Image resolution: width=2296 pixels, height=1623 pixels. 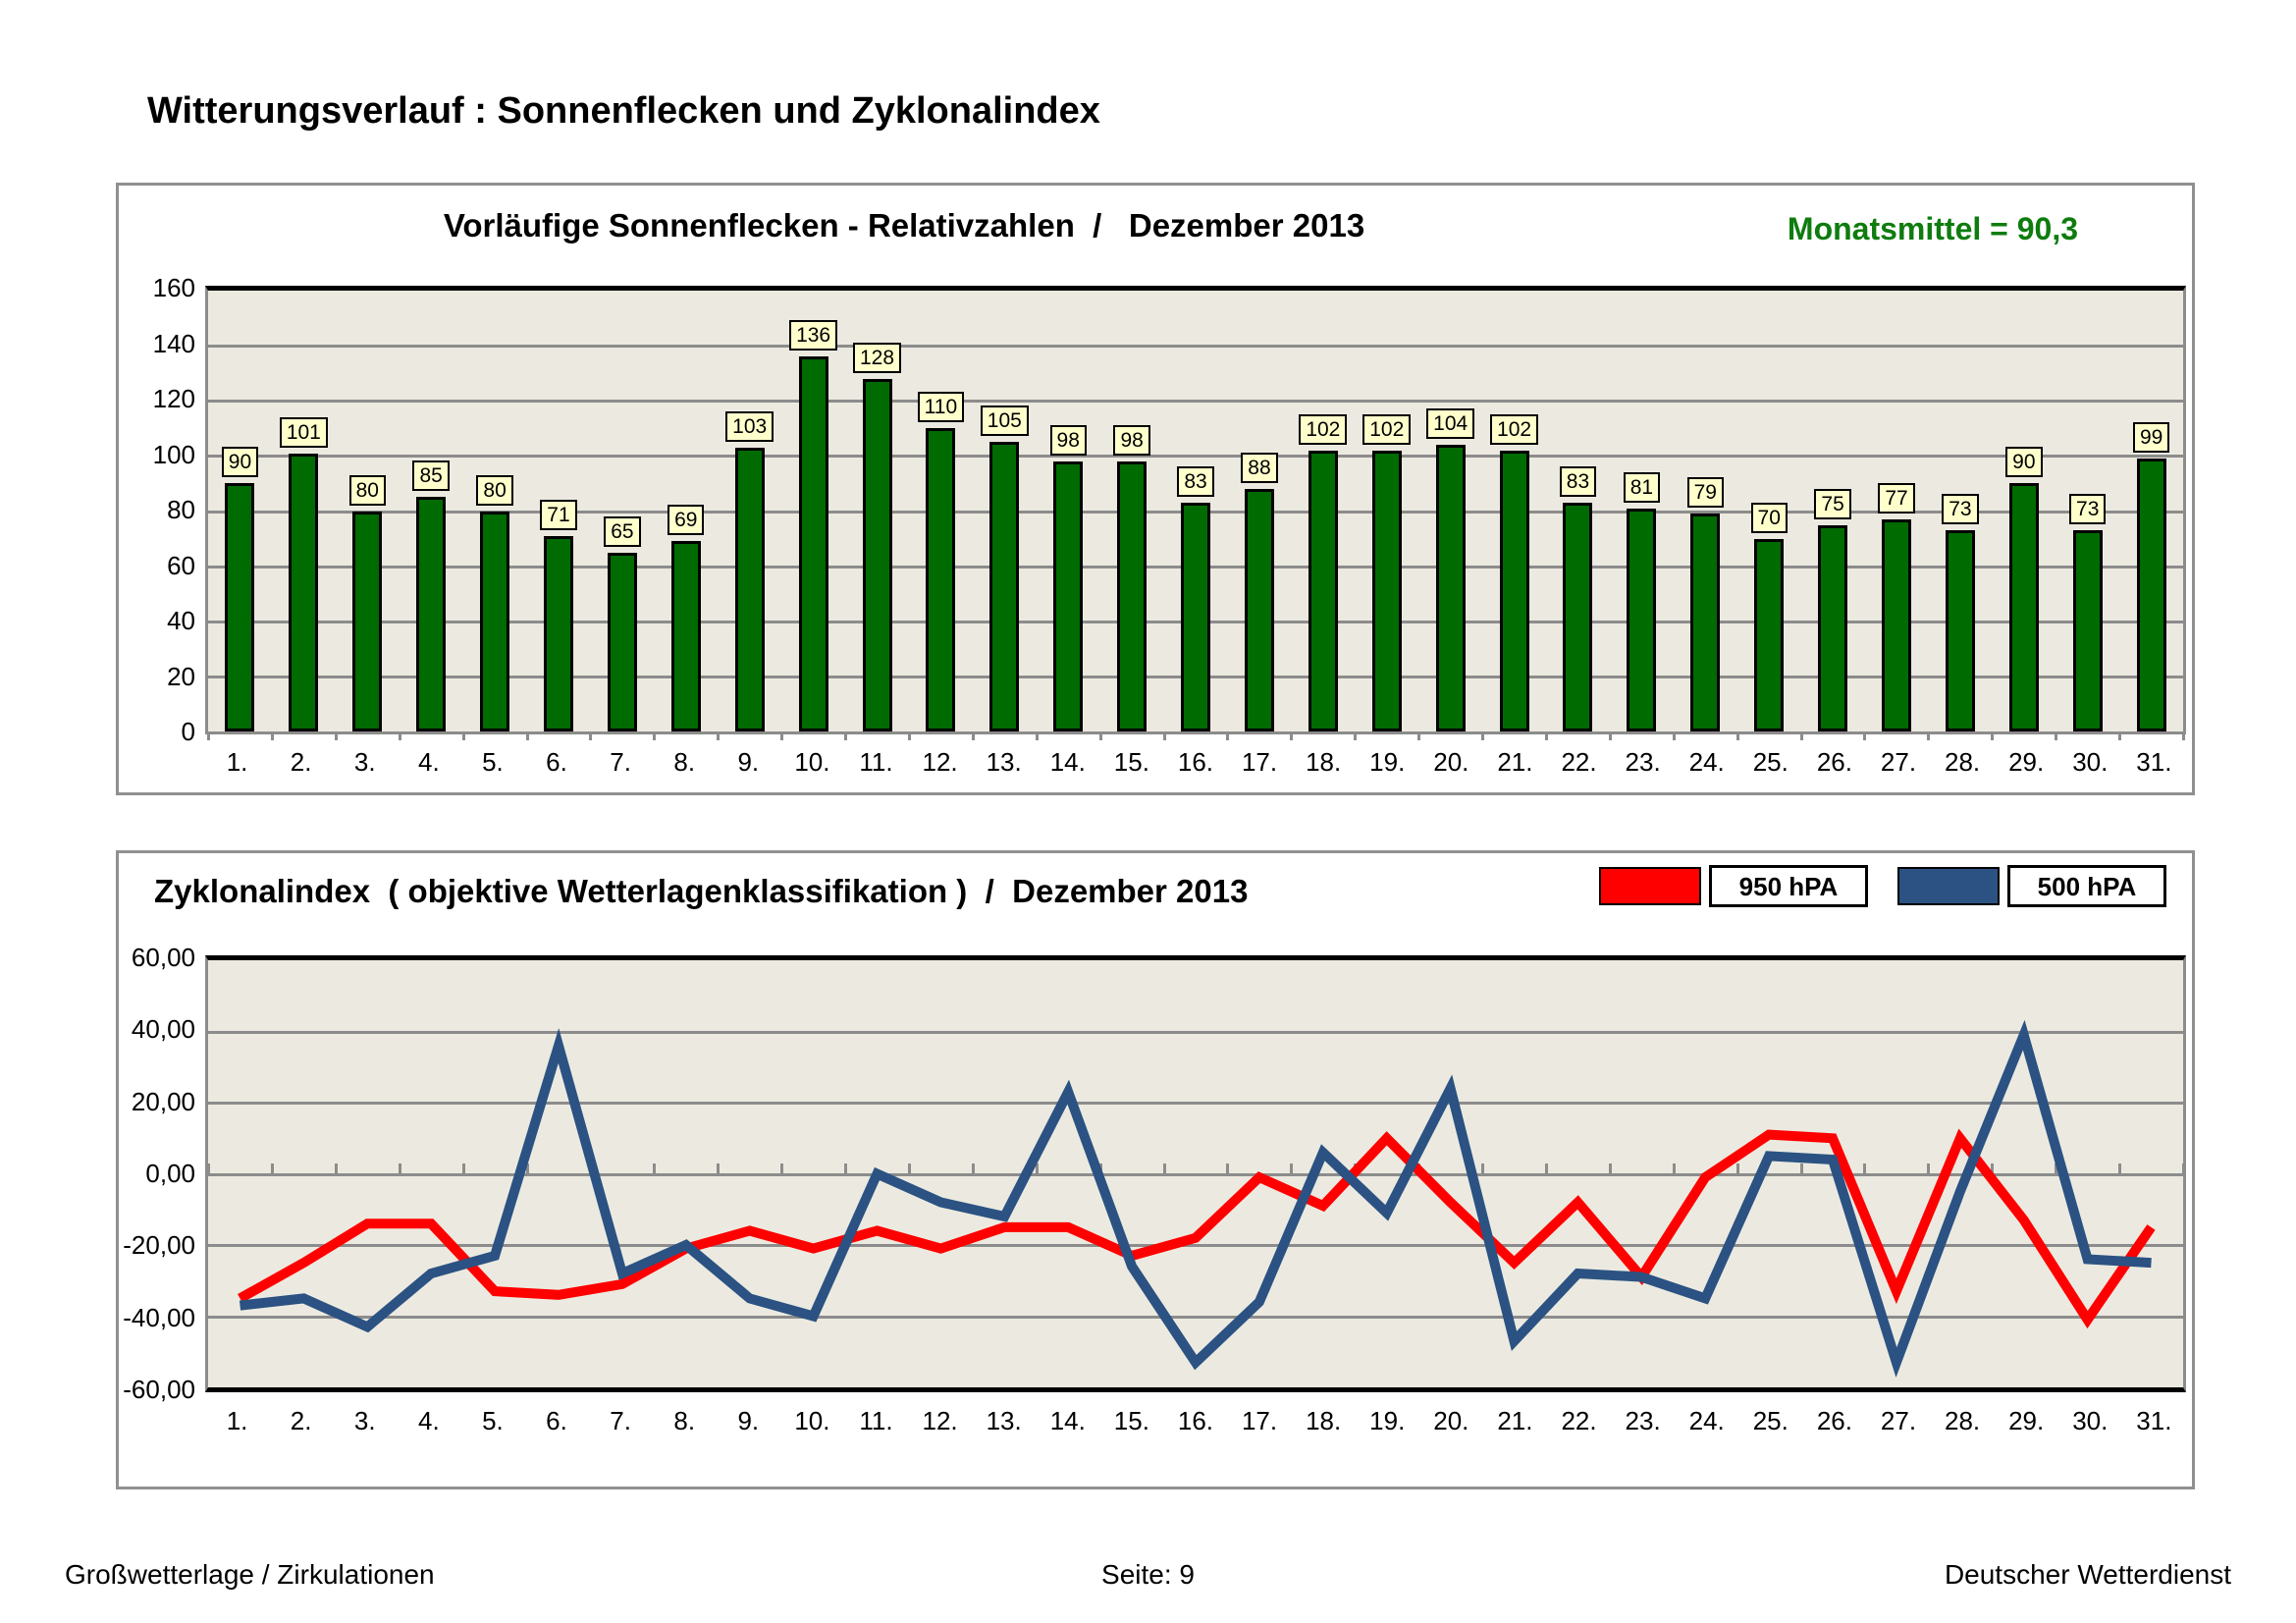 I want to click on bar-slot: 80, so click(x=368, y=511).